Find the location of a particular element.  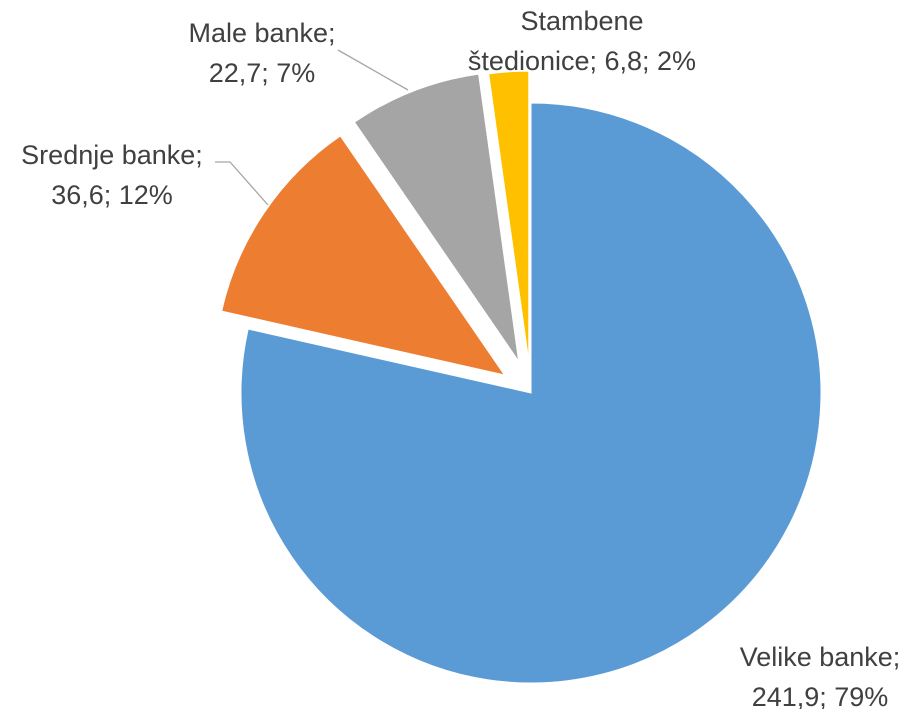

data-label-line: Srednje banke; is located at coordinates (112, 155).